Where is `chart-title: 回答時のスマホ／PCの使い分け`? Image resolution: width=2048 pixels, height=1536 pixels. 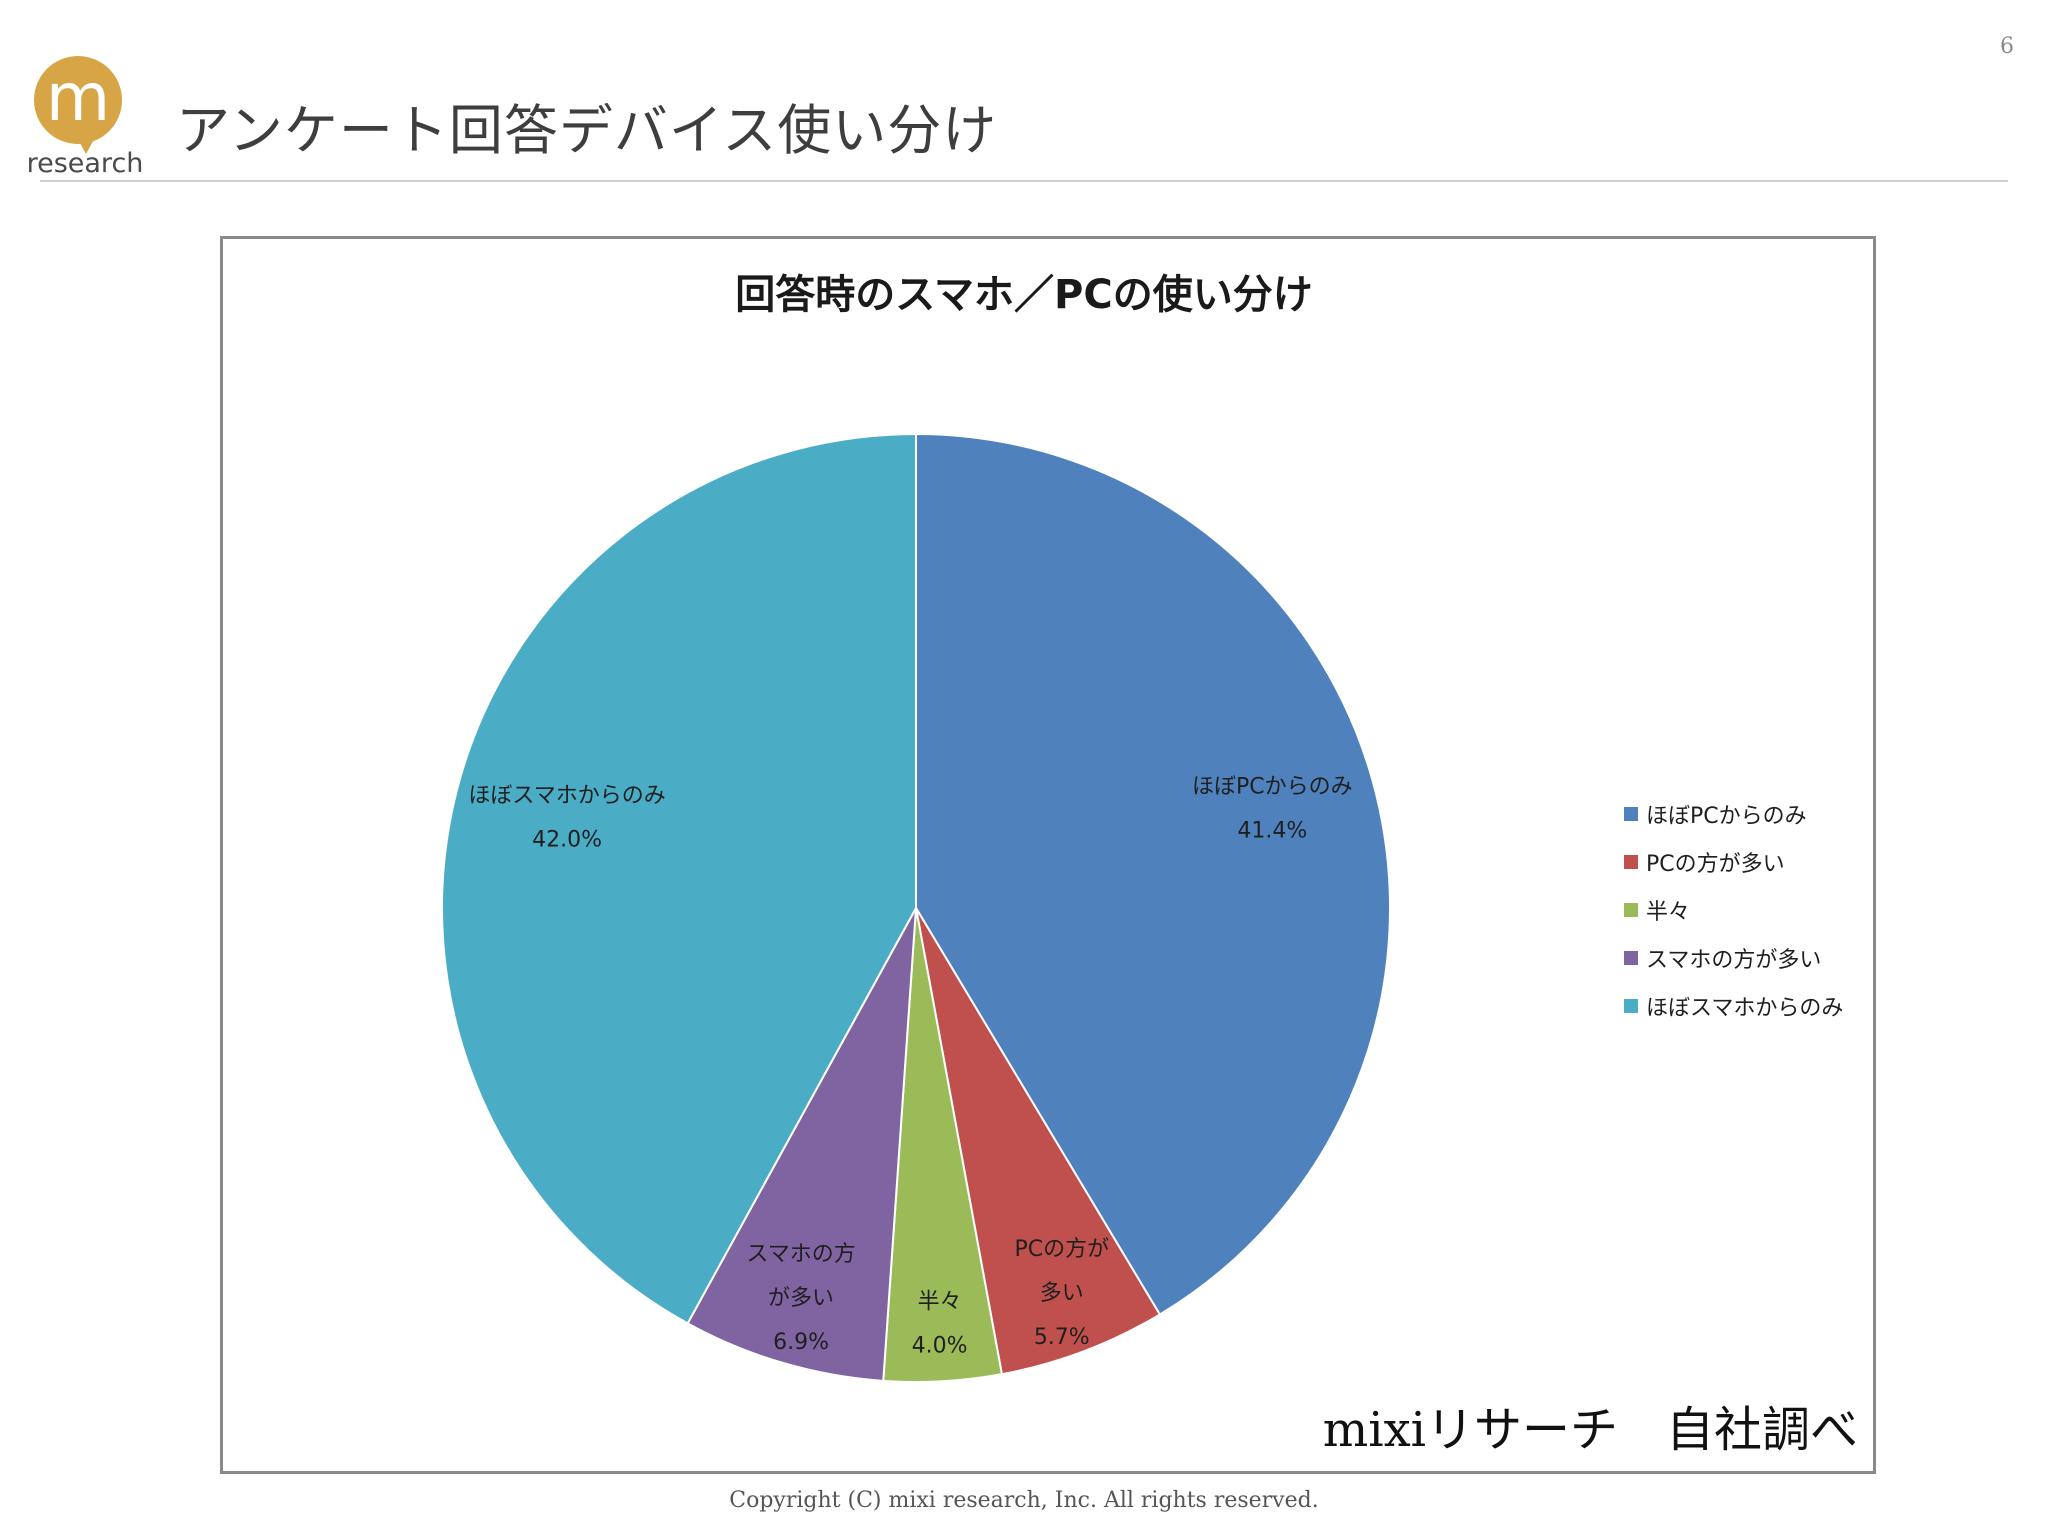
chart-title: 回答時のスマホ／PCの使い分け is located at coordinates (1024, 295).